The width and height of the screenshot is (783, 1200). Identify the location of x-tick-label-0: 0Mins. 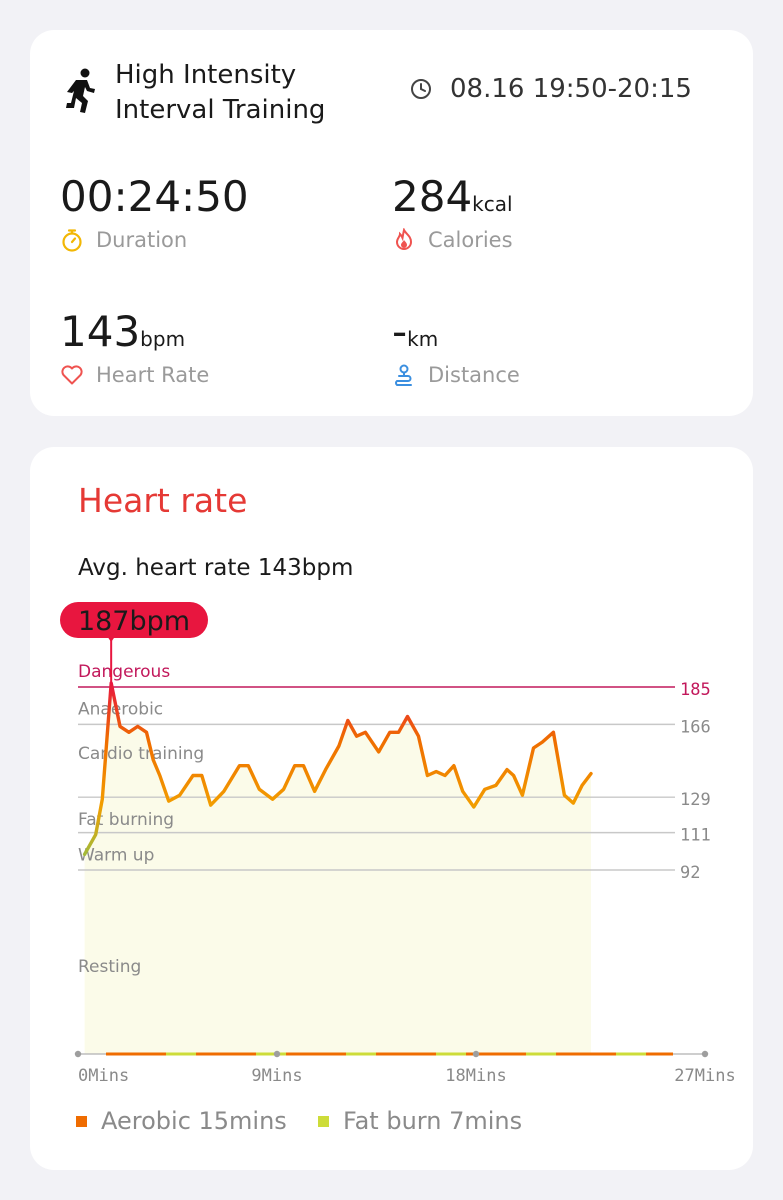
(103, 1076).